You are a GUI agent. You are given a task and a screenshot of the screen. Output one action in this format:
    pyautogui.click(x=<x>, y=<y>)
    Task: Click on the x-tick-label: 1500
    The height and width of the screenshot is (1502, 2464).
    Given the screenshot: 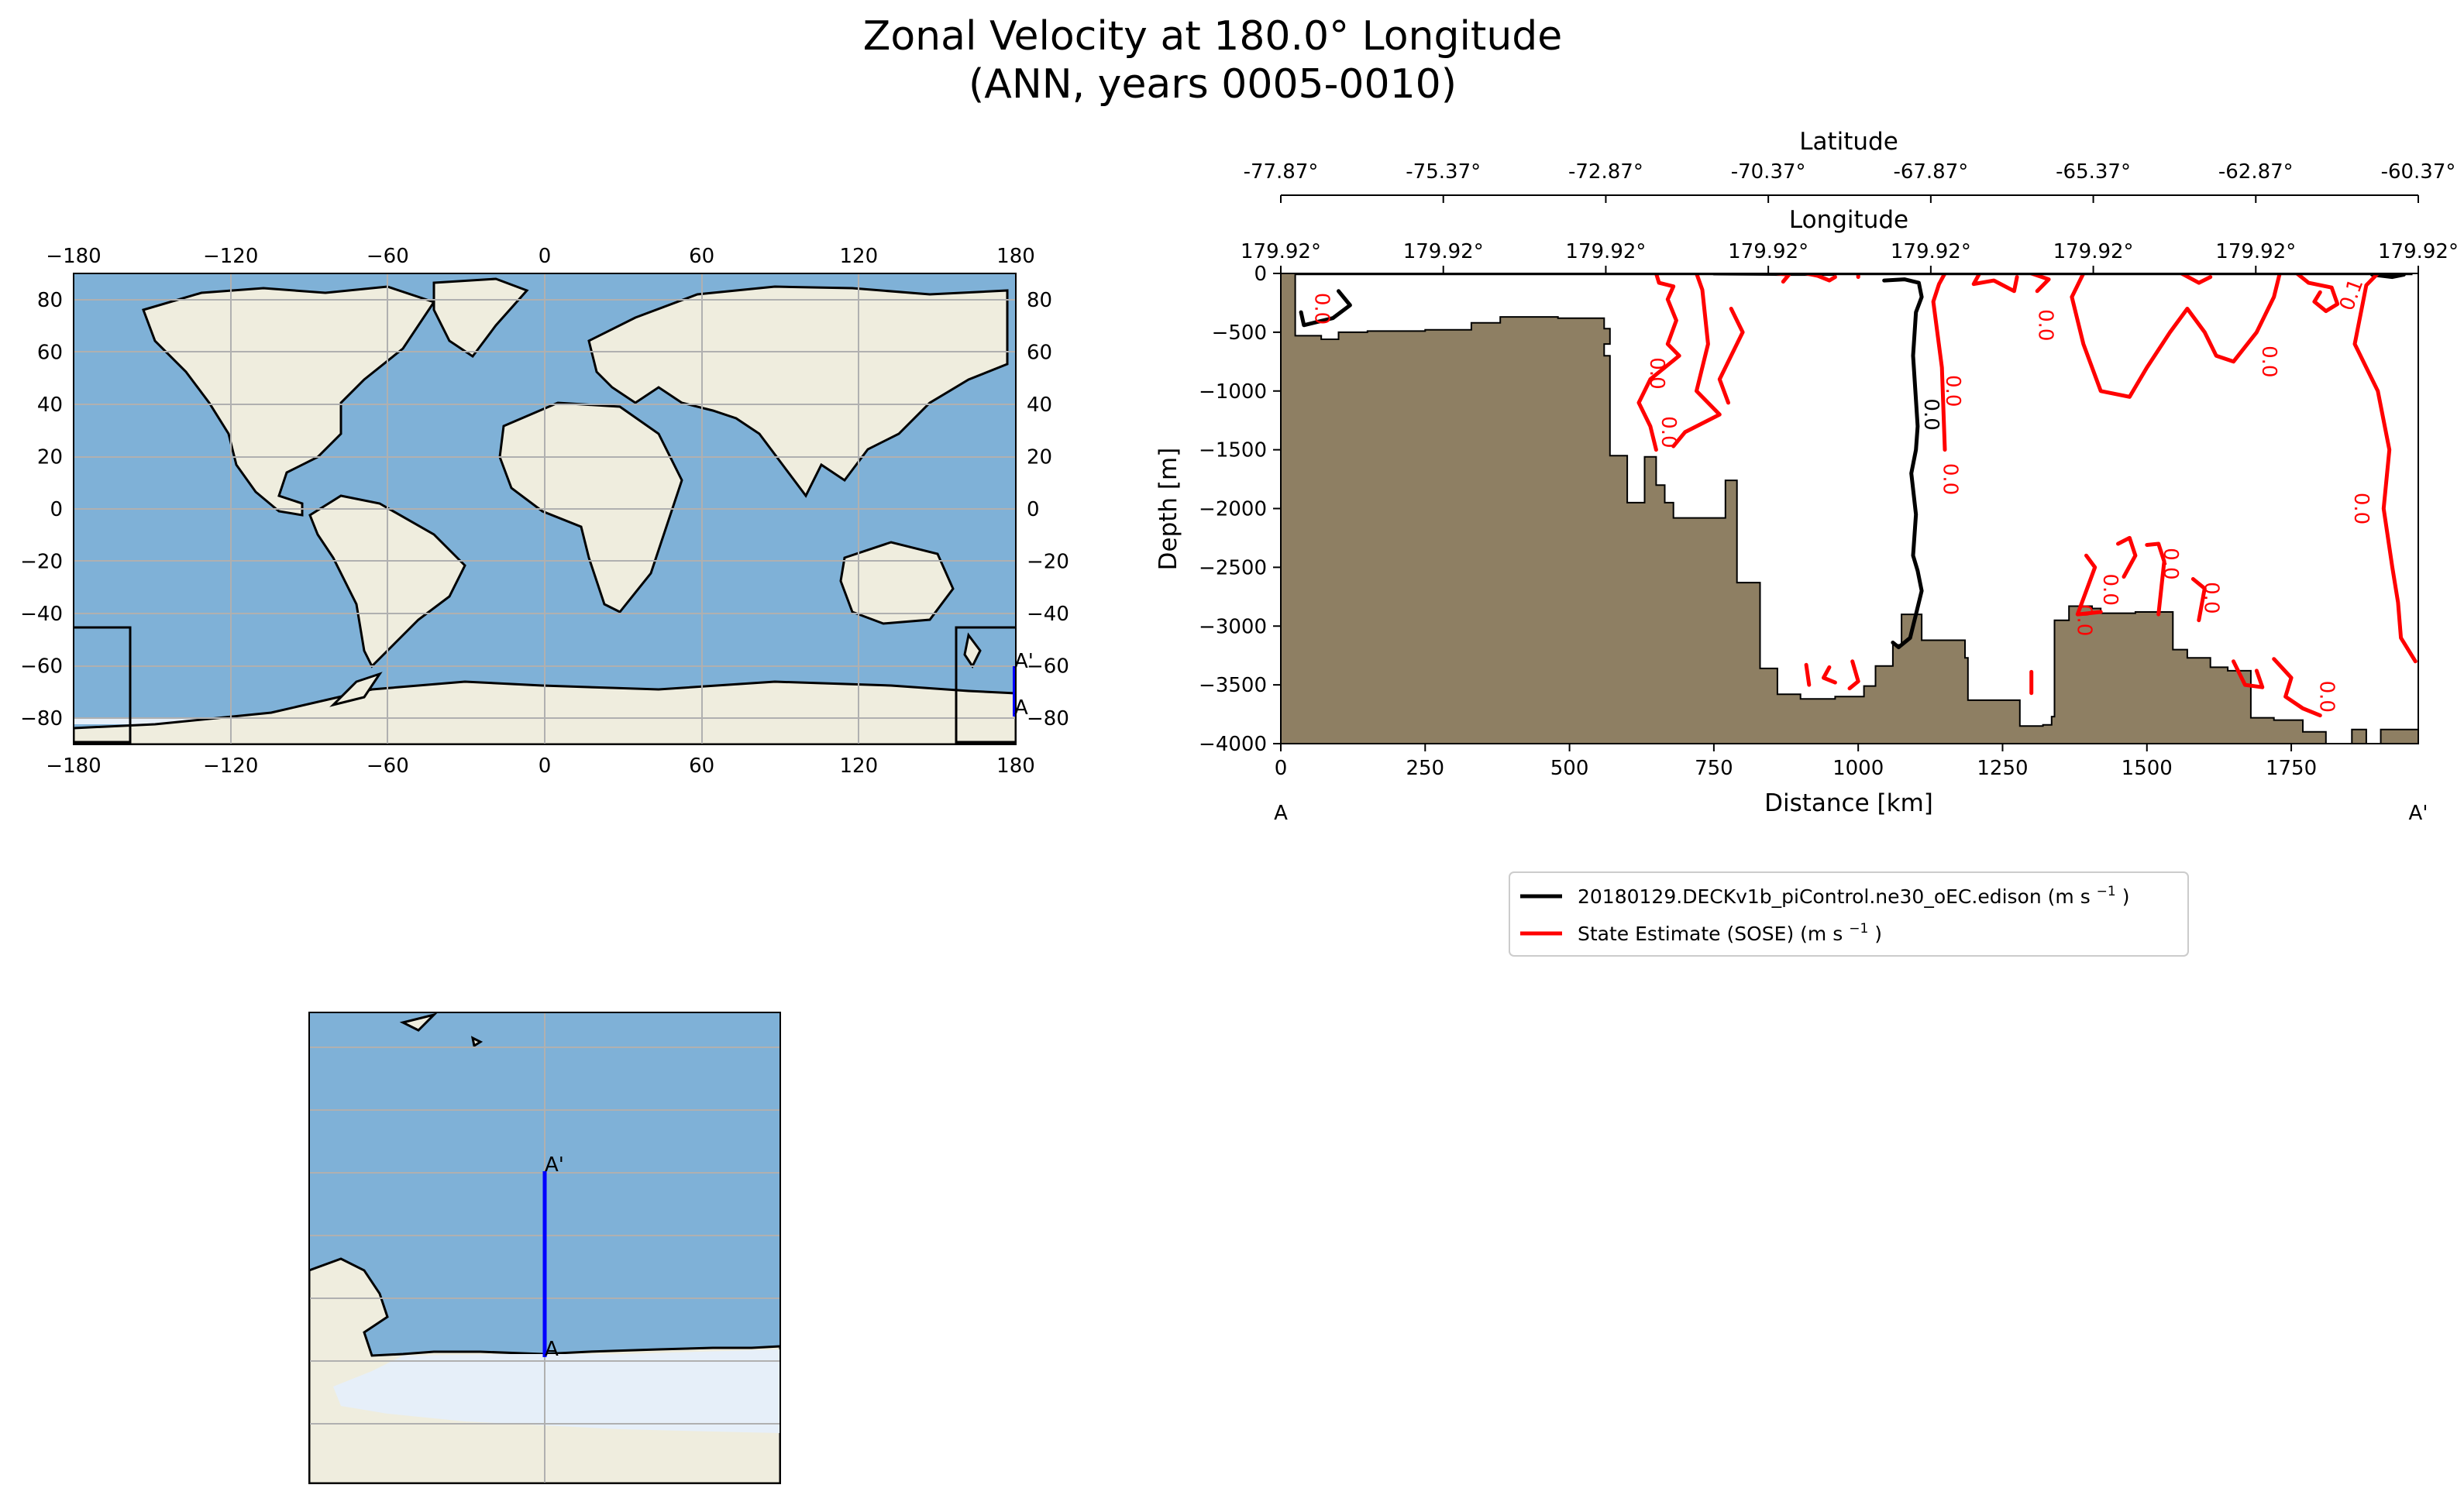 What is the action you would take?
    pyautogui.click(x=2147, y=768)
    